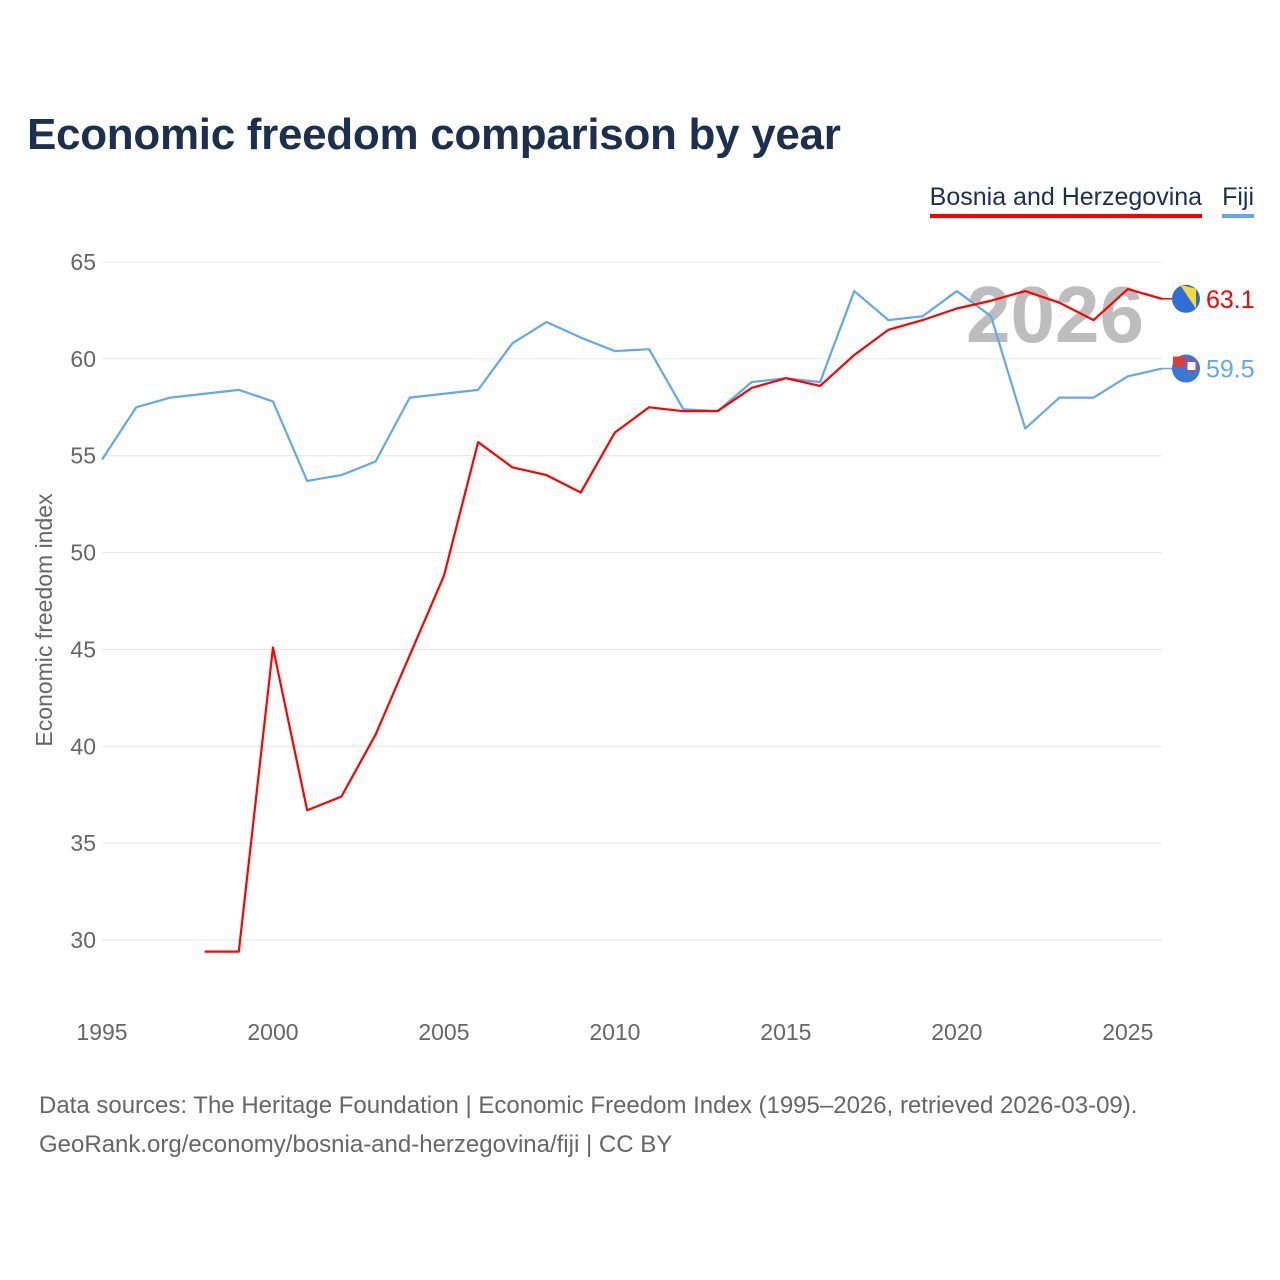  What do you see at coordinates (83, 456) in the screenshot?
I see `y-tick-label: 55` at bounding box center [83, 456].